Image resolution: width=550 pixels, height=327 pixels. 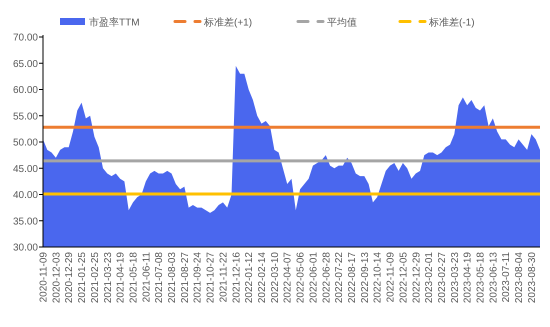 What do you see at coordinates (25, 90) in the screenshot?
I see `y-tick-label: 60.00` at bounding box center [25, 90].